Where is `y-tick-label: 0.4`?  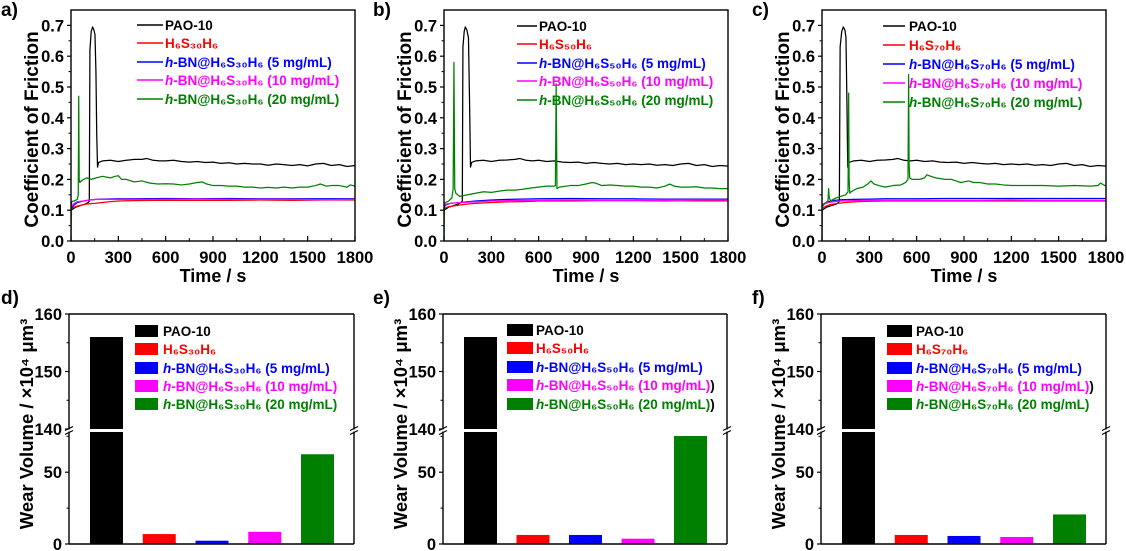
y-tick-label: 0.4 is located at coordinates (426, 119).